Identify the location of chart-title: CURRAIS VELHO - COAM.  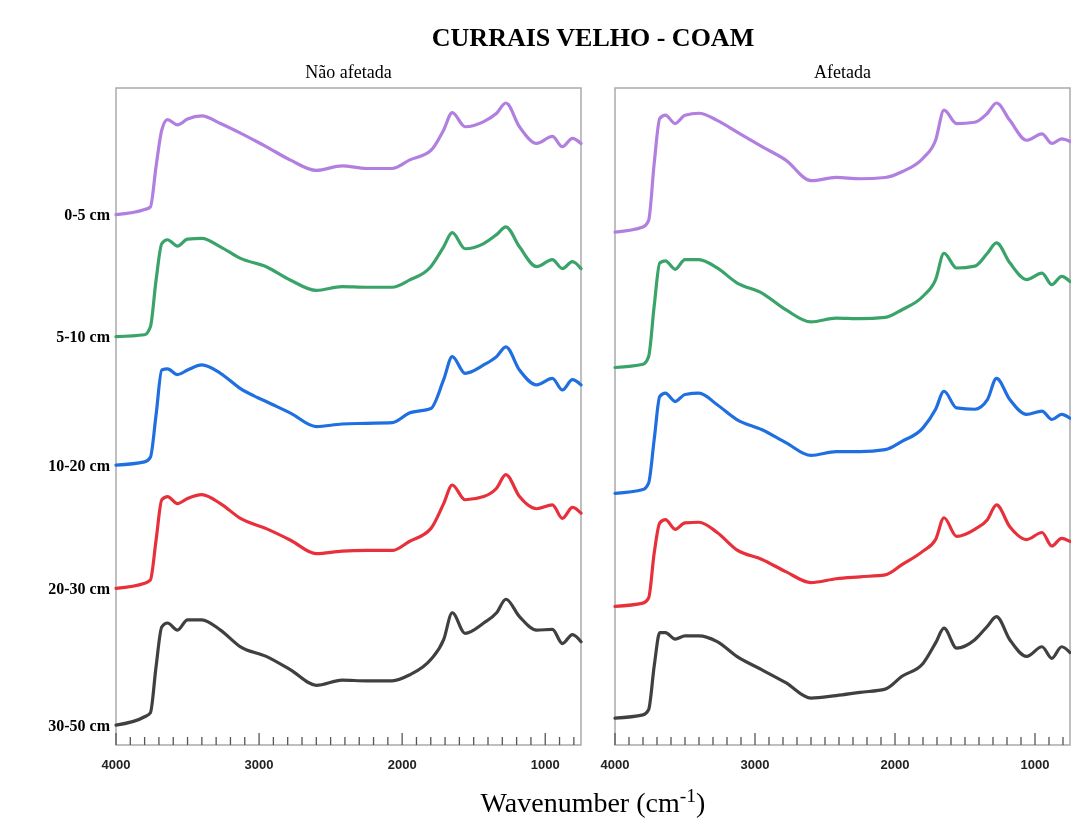
(593, 37).